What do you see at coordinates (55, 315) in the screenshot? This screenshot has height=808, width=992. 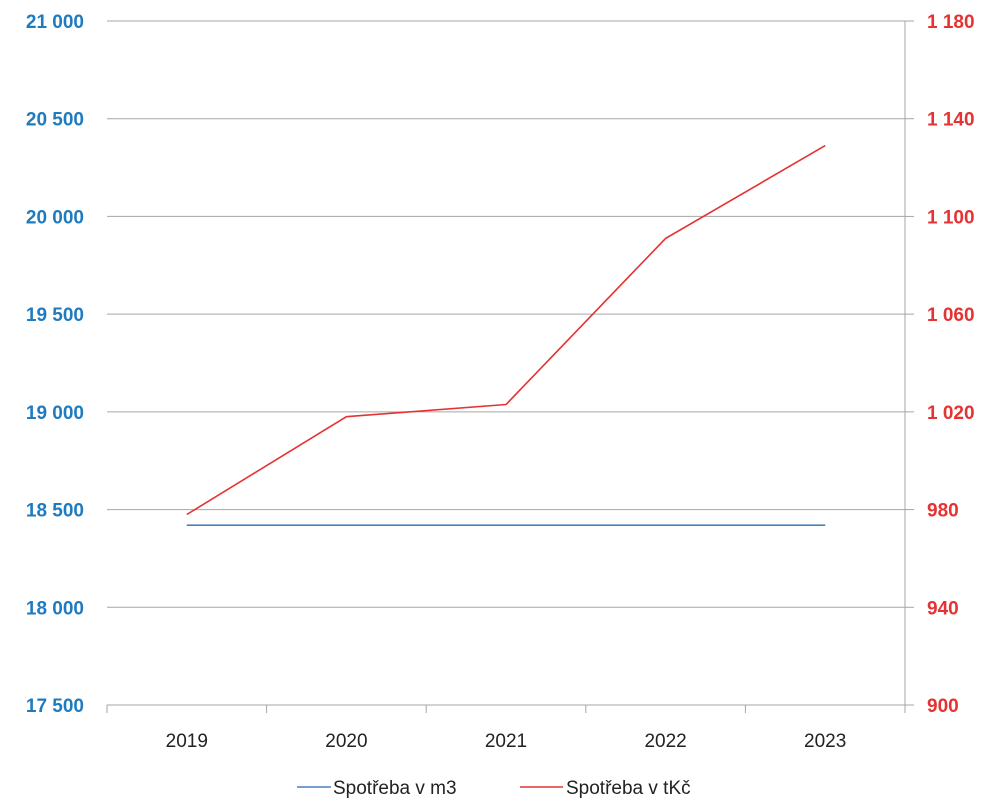 I see `left-tick-label: 19 500` at bounding box center [55, 315].